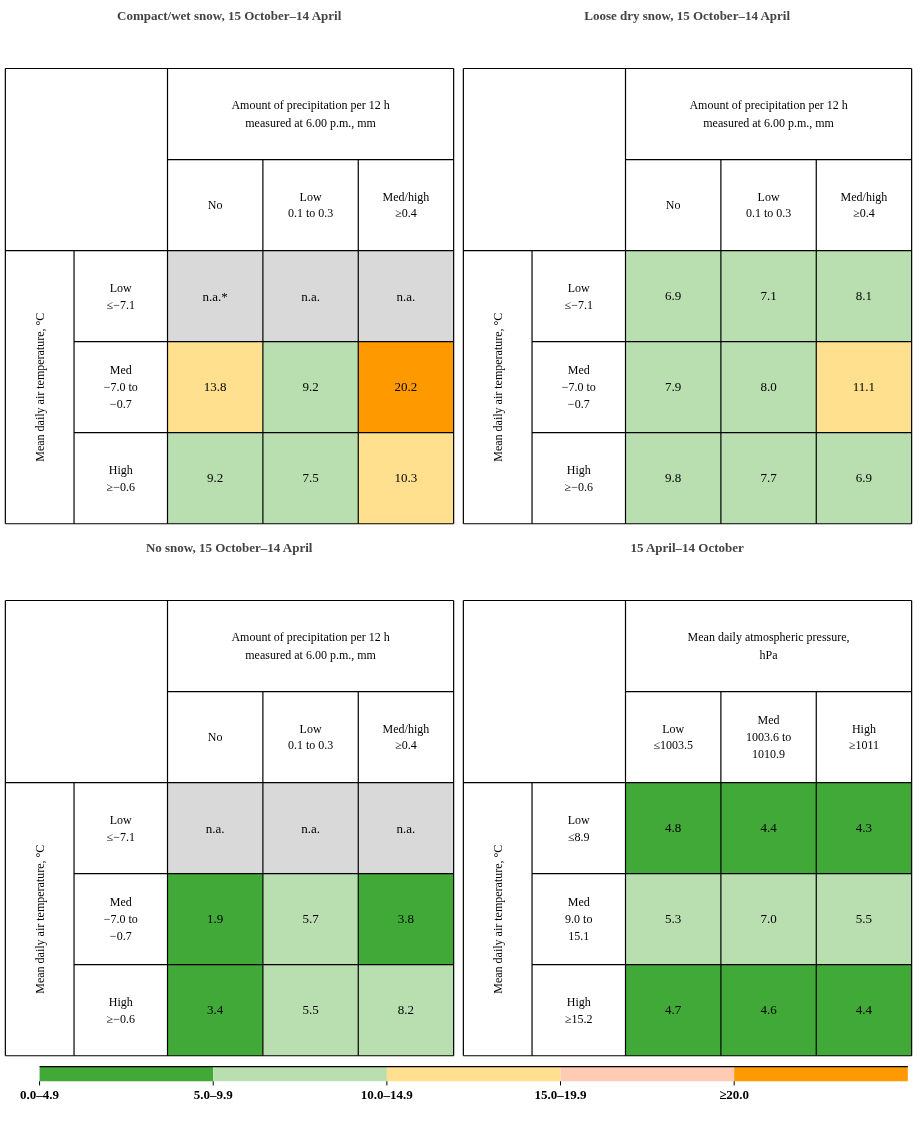 Image resolution: width=920 pixels, height=1126 pixels. I want to click on data-label: 7.9, so click(673, 387).